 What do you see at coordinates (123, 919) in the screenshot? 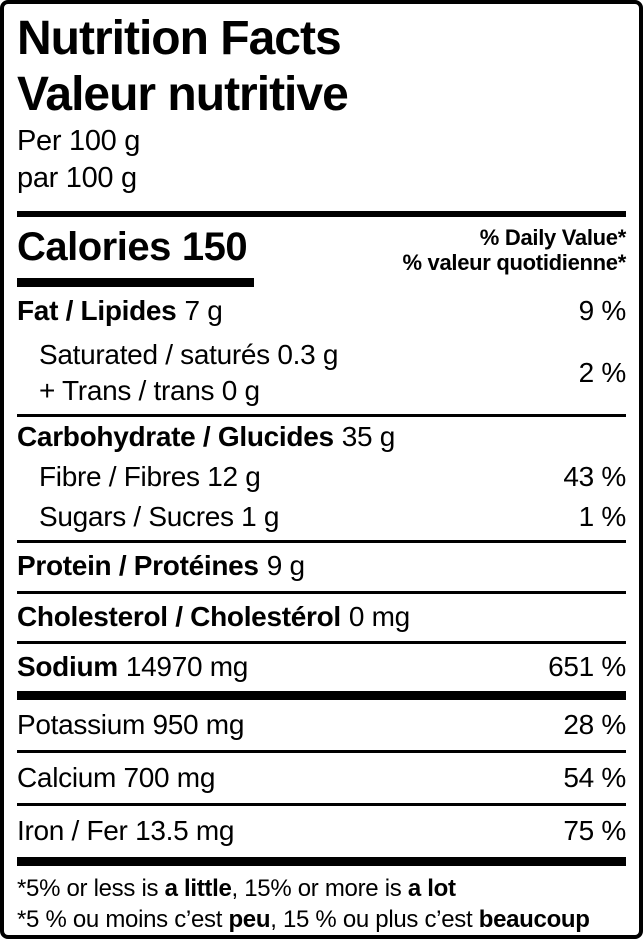
I see `footnote-fr-text: *5 % ou moins c’est` at bounding box center [123, 919].